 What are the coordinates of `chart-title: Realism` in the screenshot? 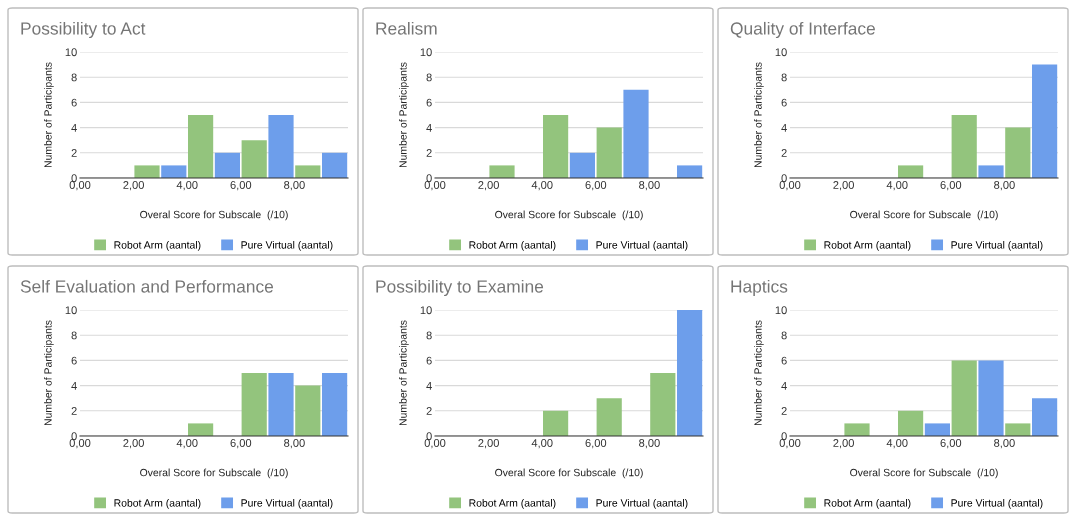 It's located at (406, 28).